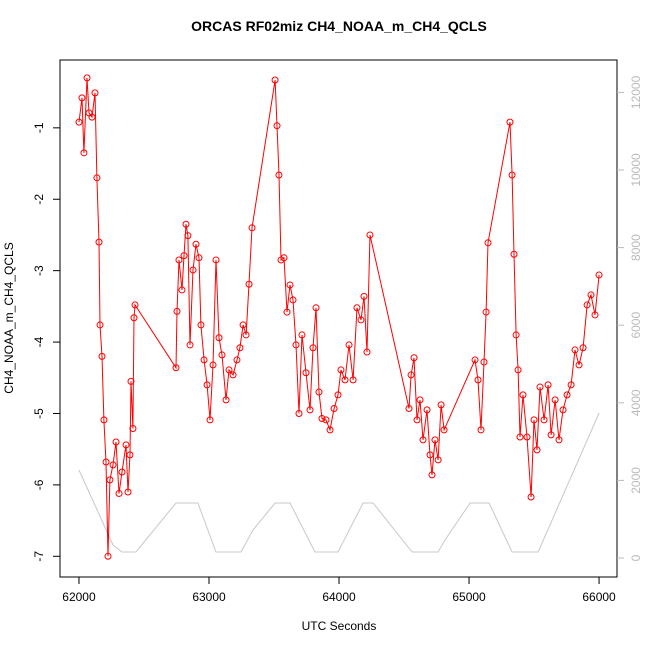 The image size is (650, 650). What do you see at coordinates (39, 270) in the screenshot?
I see `y-tick-label: -3` at bounding box center [39, 270].